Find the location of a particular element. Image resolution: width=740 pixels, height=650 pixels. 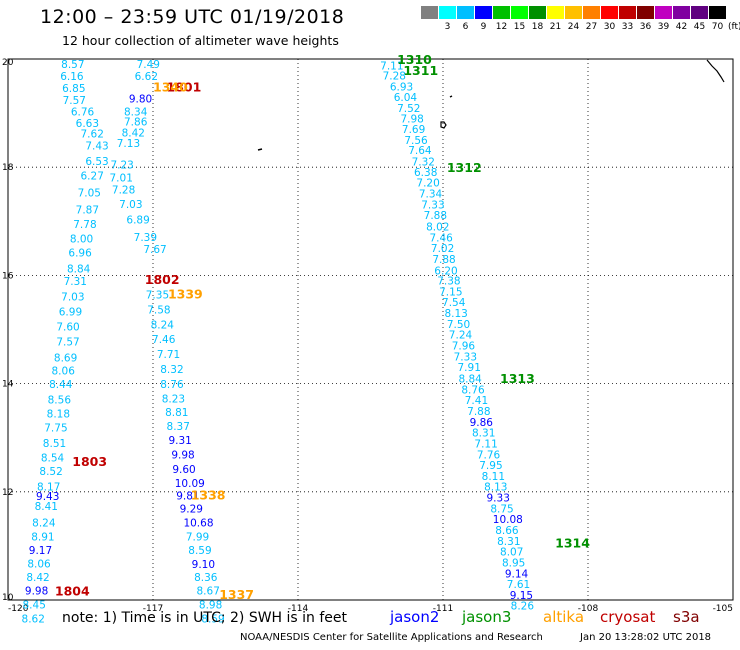

legend-label: 27 is located at coordinates (591, 27).